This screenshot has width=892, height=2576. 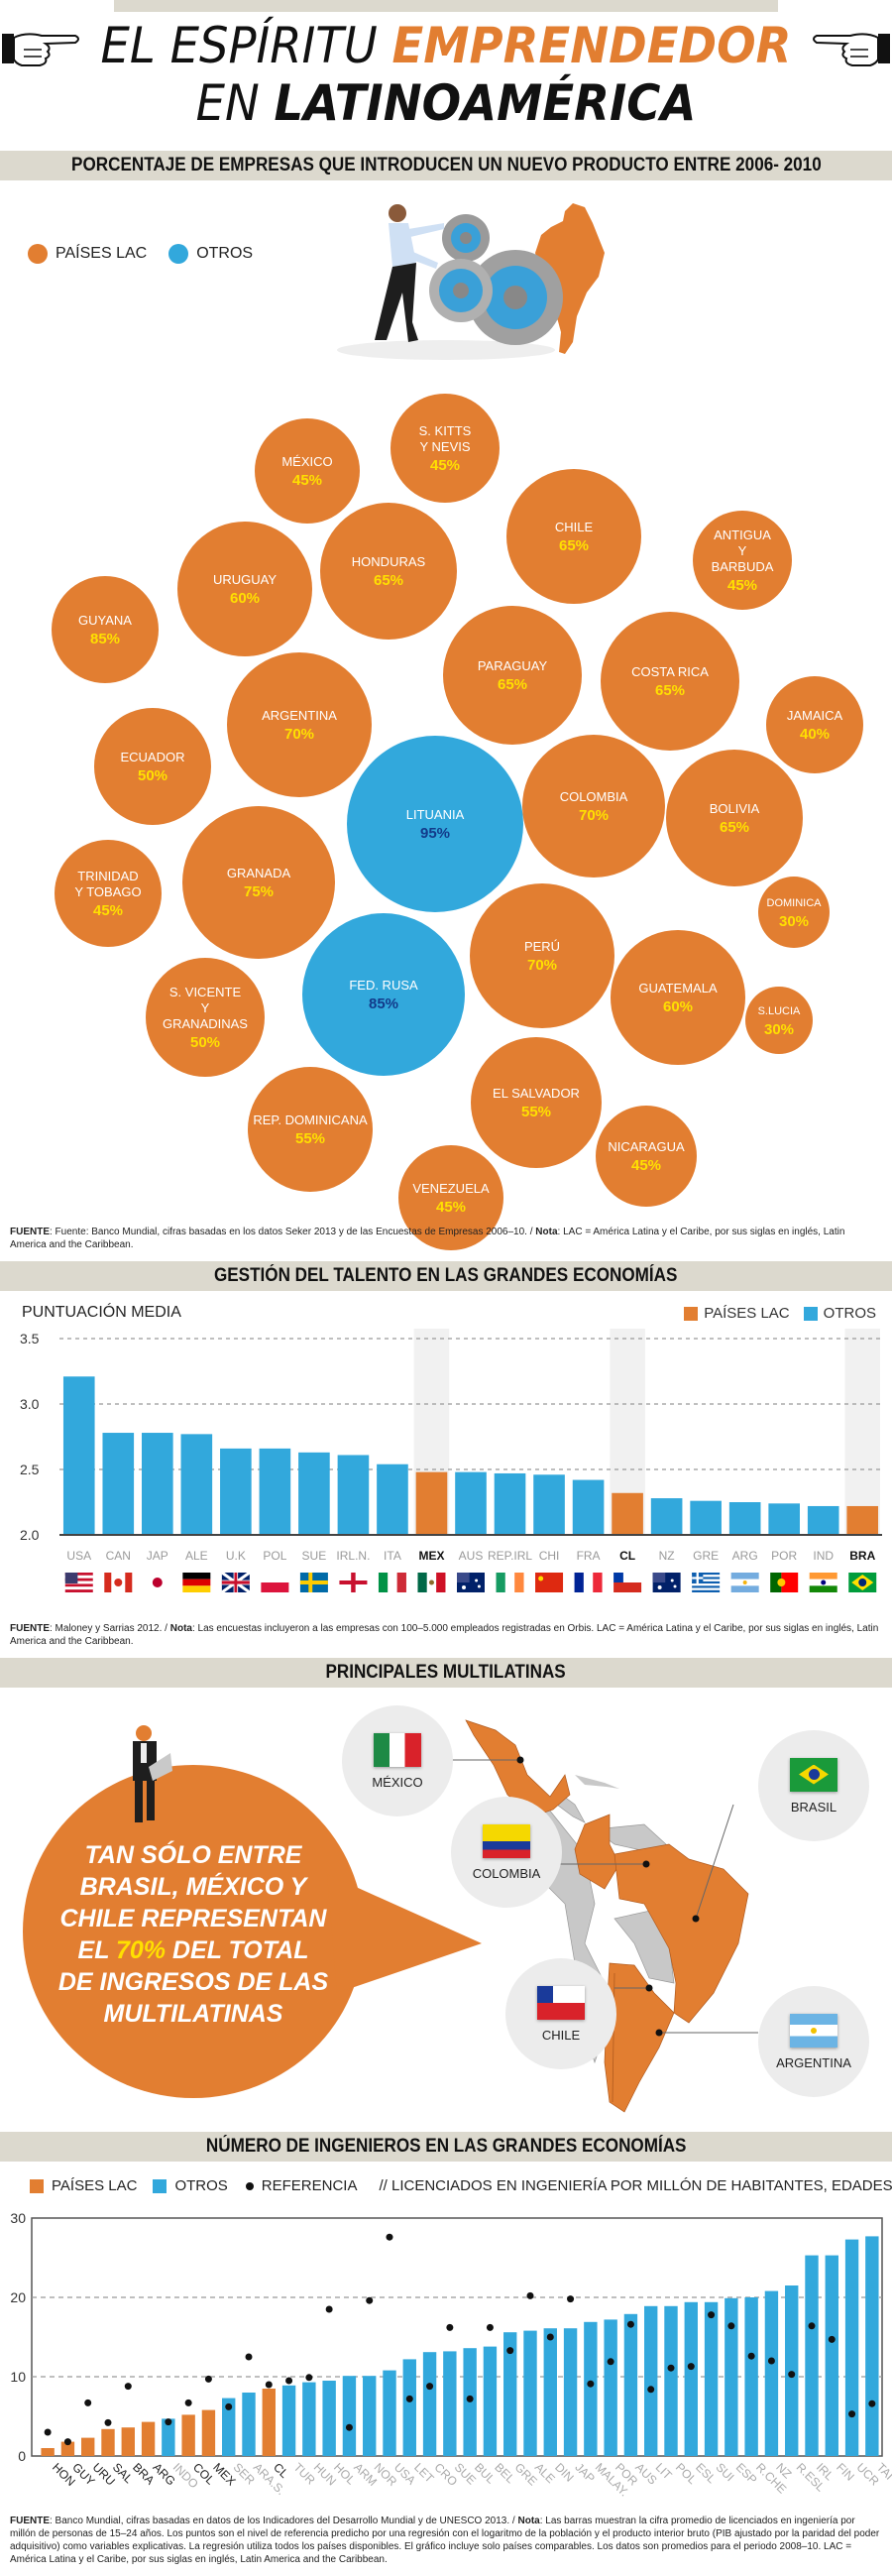 I want to click on bar-JAP, so click(x=158, y=1484).